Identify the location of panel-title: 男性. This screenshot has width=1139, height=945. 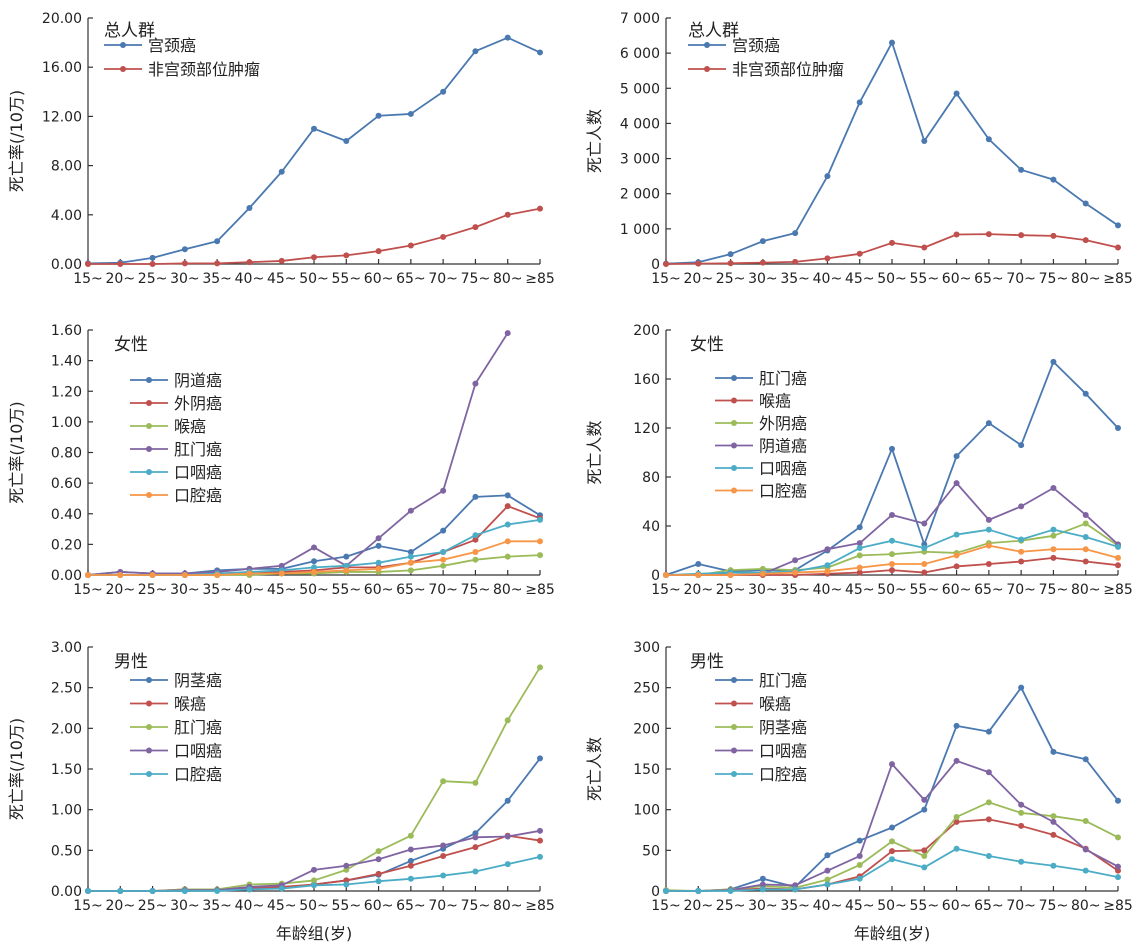
(131, 662).